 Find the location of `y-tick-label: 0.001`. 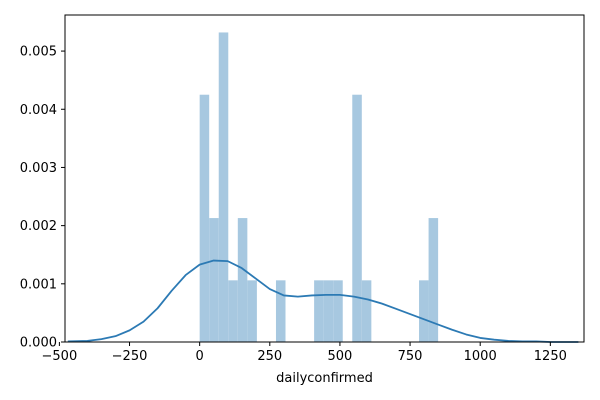

y-tick-label: 0.001 is located at coordinates (38, 284).